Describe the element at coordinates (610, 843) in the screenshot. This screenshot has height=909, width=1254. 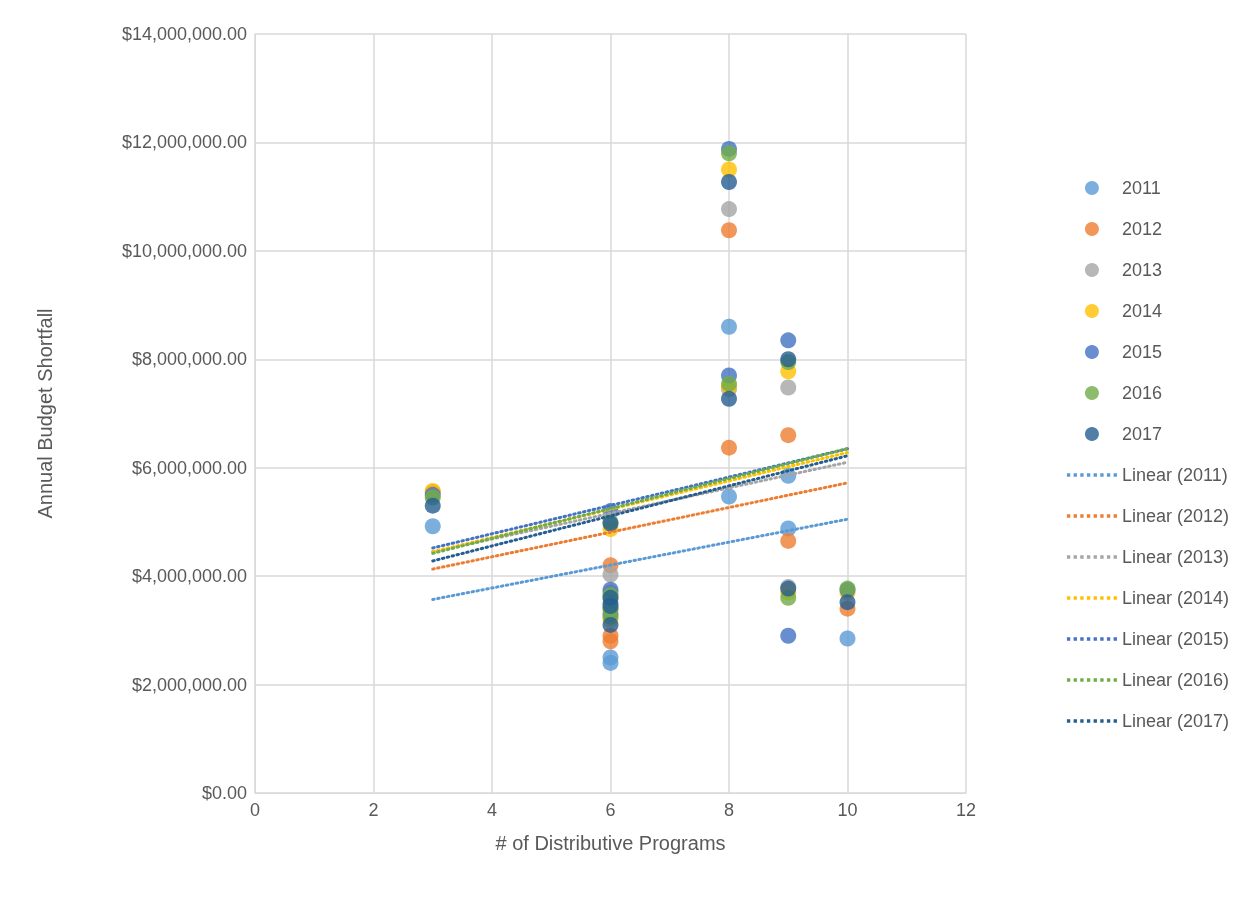
I see `x-axis-title: # of Distributive Programs` at that location.